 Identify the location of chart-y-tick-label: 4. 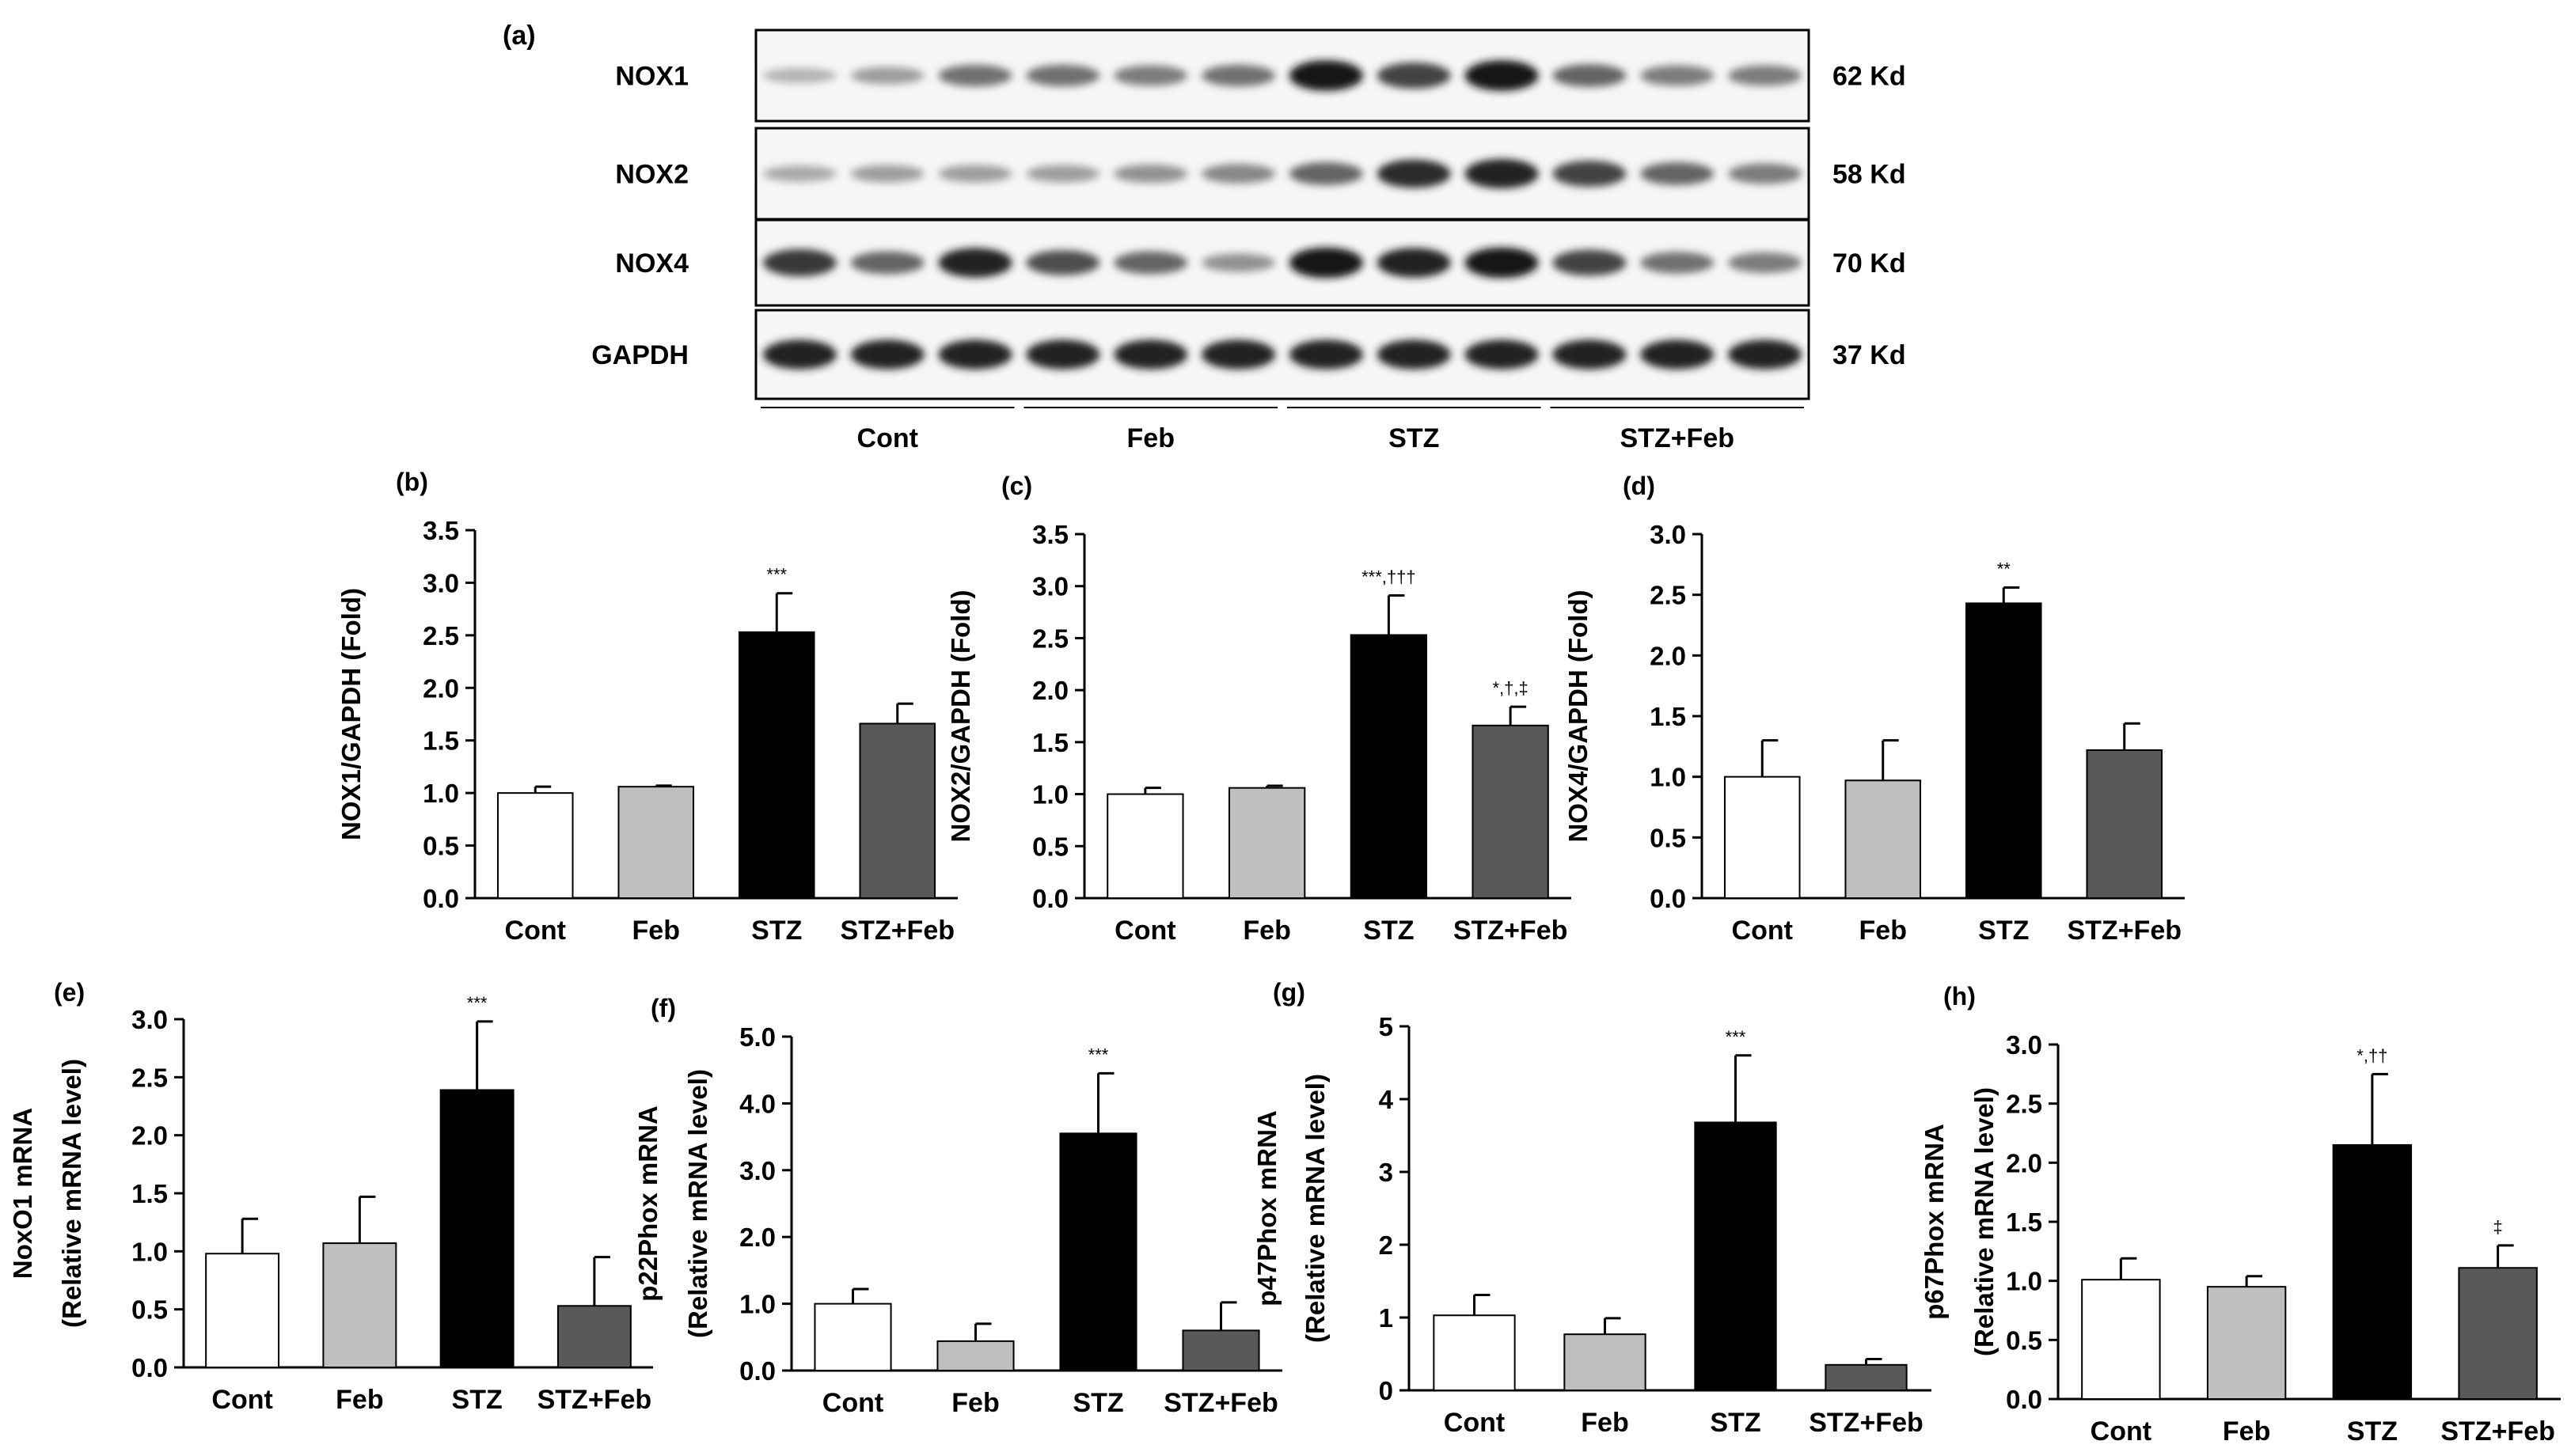
(1386, 1099).